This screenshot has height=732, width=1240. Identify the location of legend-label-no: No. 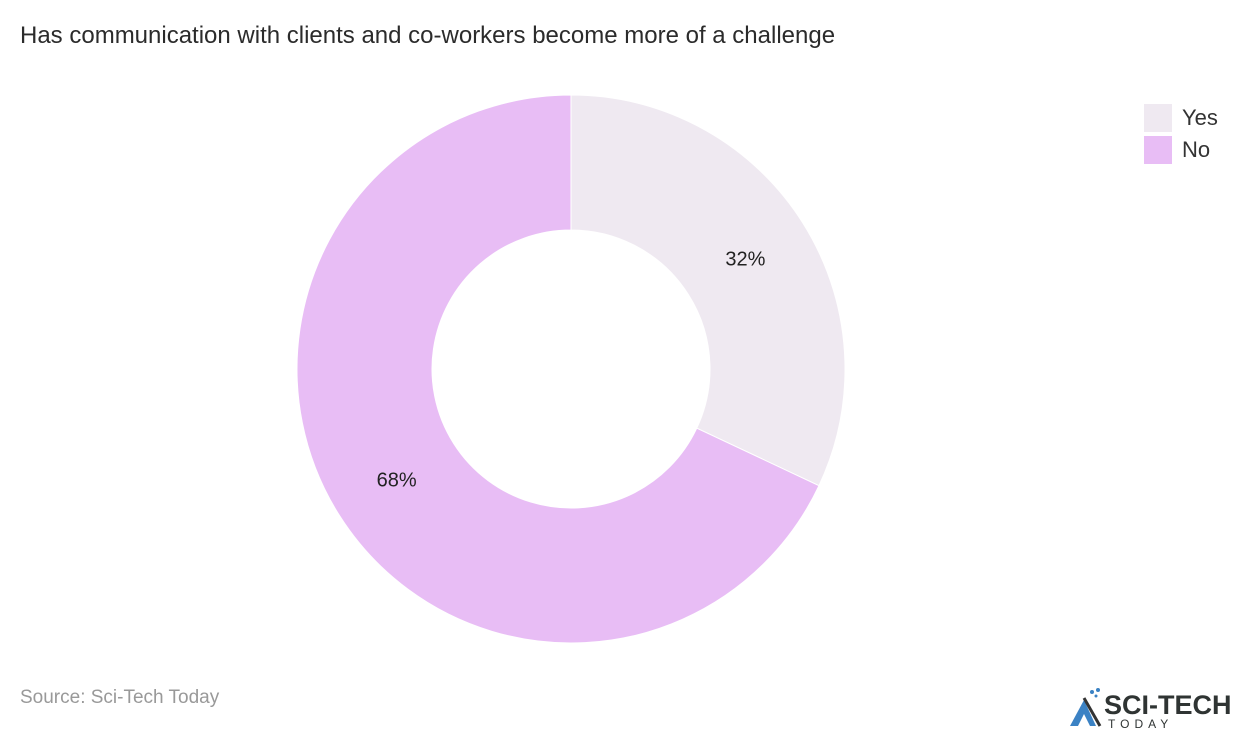
(1196, 149).